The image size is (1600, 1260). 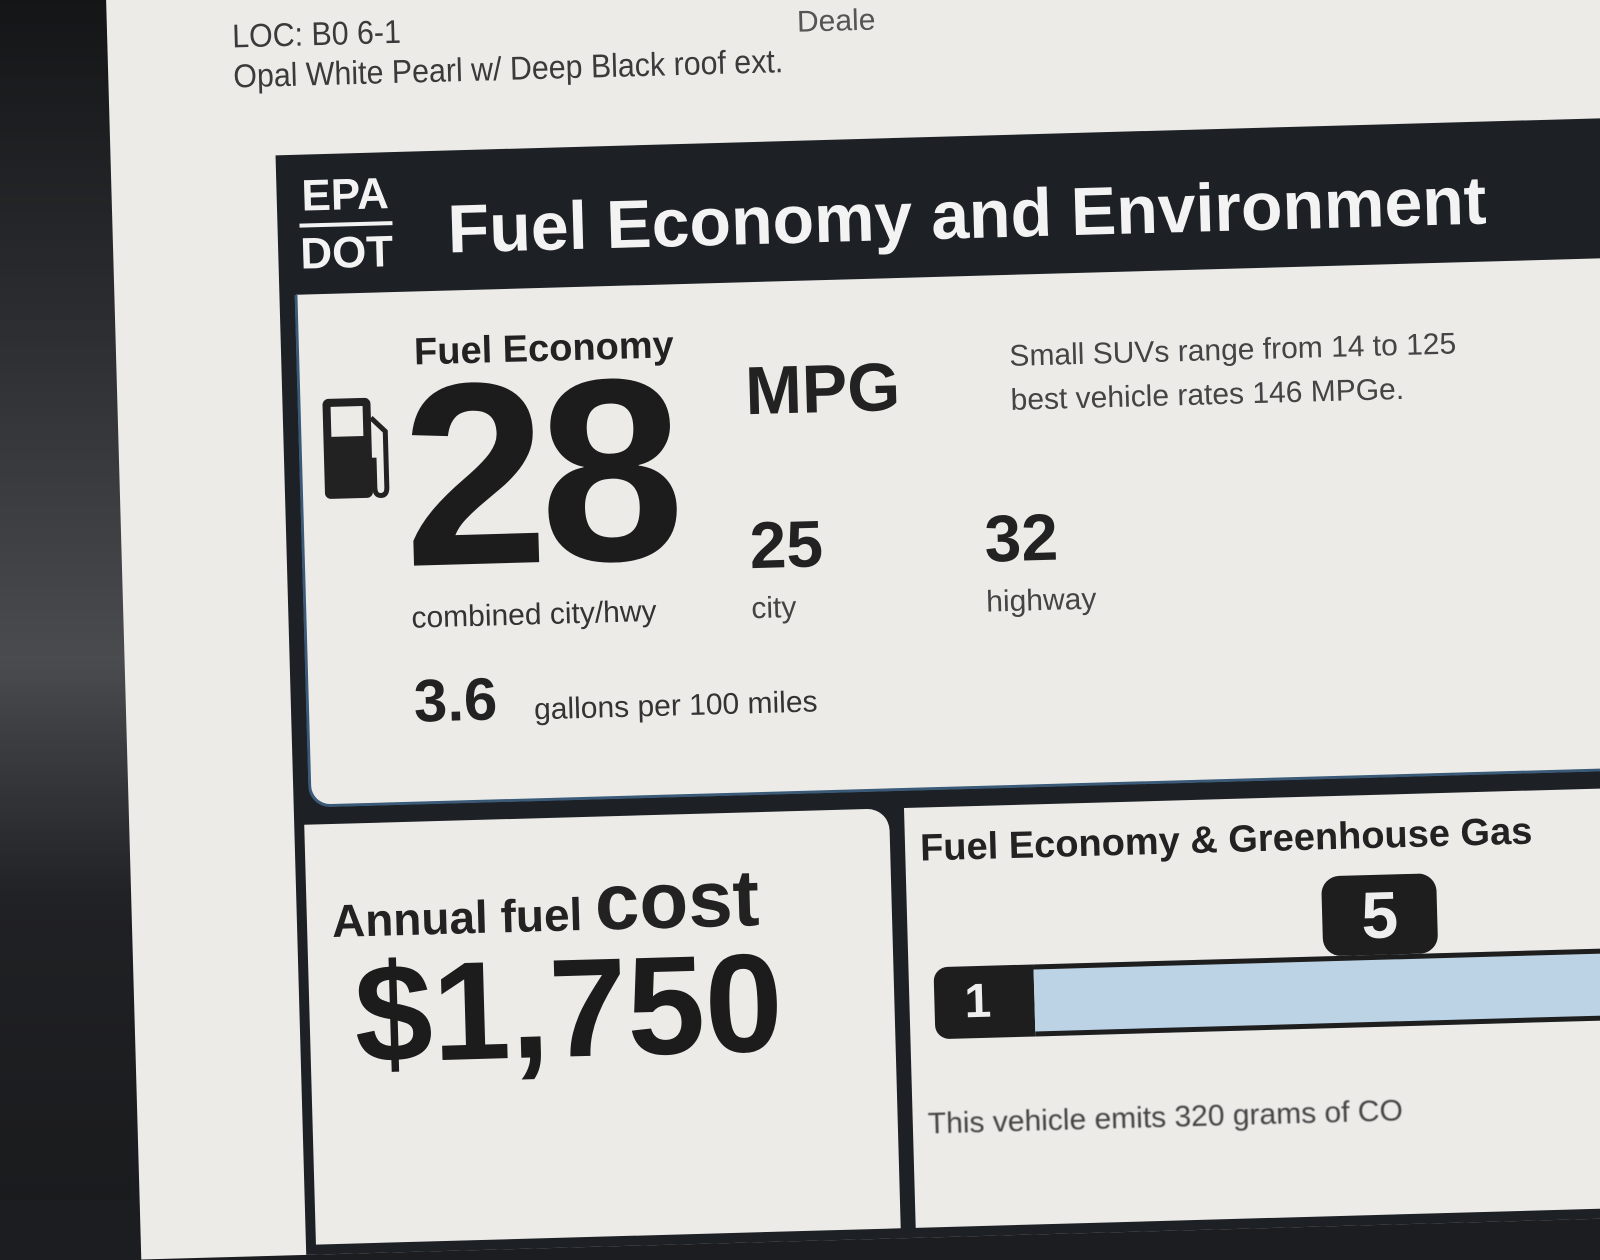 I want to click on annual-cost-value: $1,750, so click(x=568, y=1008).